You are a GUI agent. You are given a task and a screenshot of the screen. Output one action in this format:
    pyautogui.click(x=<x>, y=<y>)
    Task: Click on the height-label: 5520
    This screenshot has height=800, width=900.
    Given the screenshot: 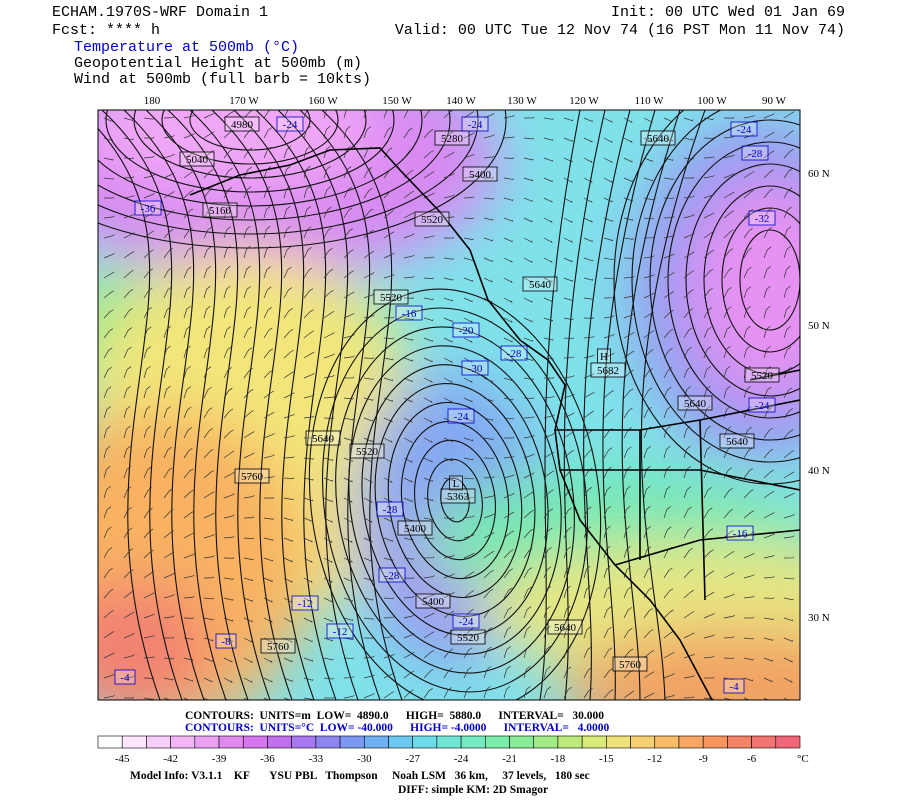 What is the action you would take?
    pyautogui.click(x=367, y=452)
    